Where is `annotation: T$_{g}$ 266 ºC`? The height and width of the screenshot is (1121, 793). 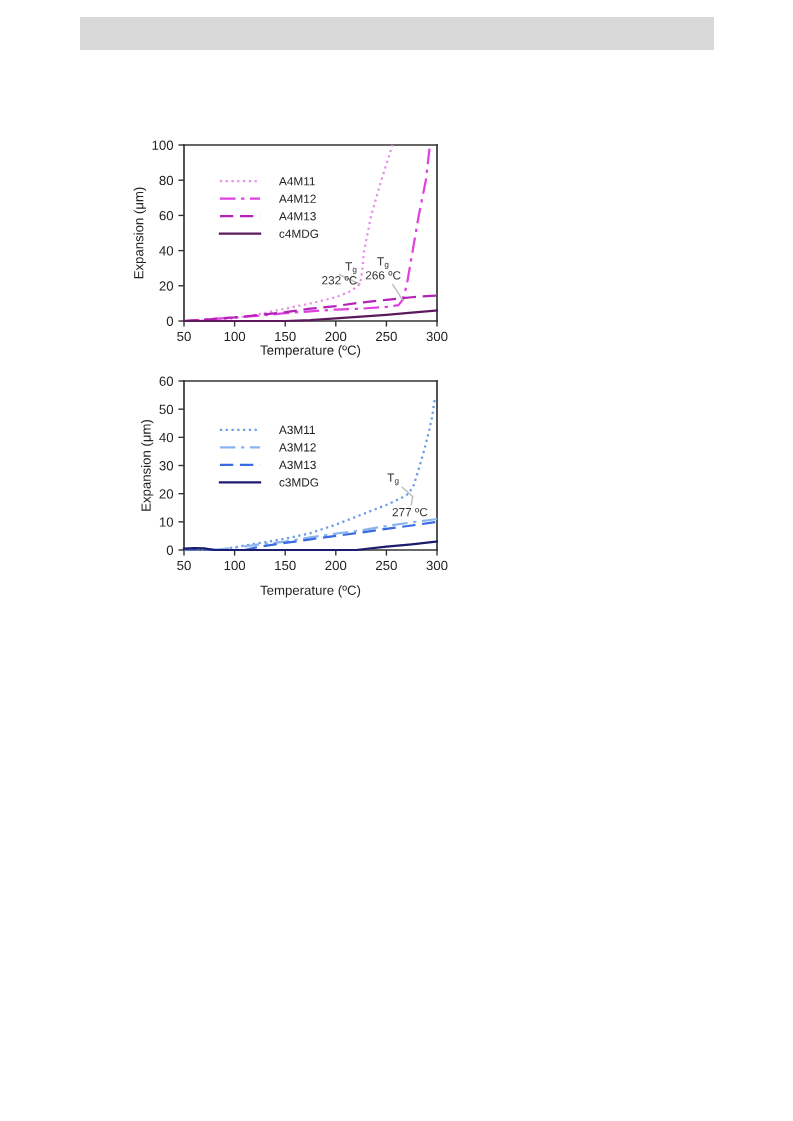
annotation: T$_{g}$ 266 ºC is located at coordinates (383, 268).